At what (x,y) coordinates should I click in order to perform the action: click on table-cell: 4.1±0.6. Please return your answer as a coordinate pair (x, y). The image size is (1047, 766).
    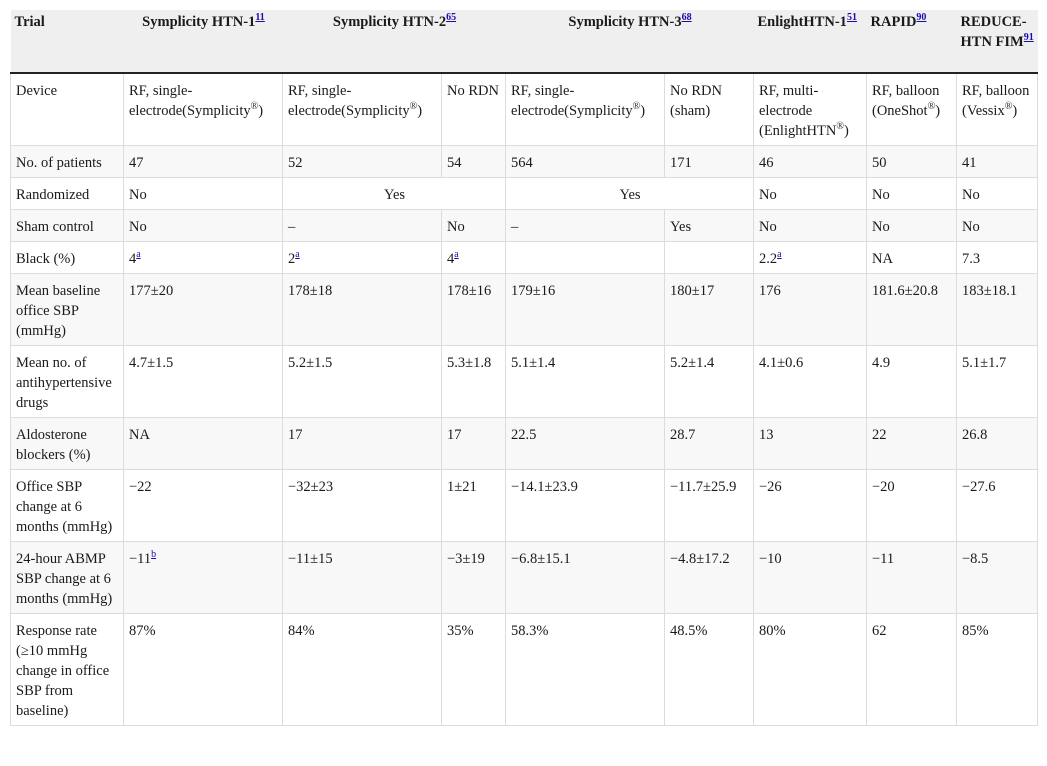
    Looking at the image, I should click on (810, 382).